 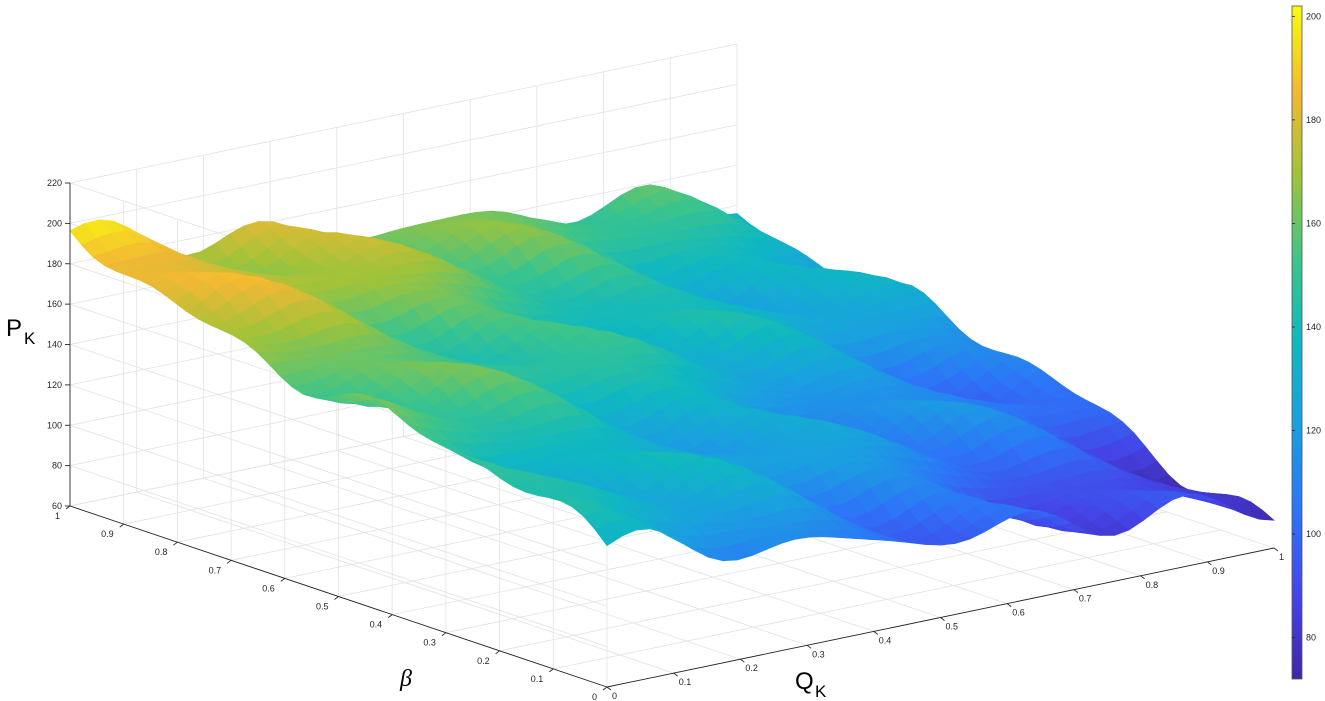 I want to click on x-tick-label: 0, so click(x=614, y=696).